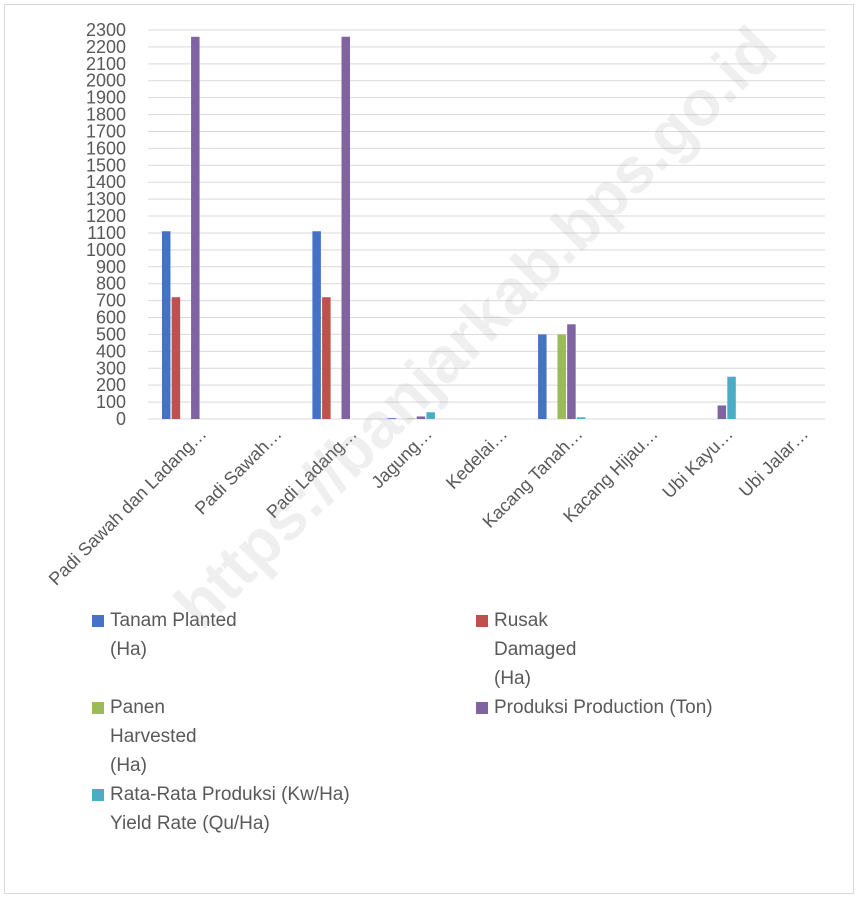 This screenshot has width=859, height=898. What do you see at coordinates (111, 267) in the screenshot?
I see `y-tick-label: 900` at bounding box center [111, 267].